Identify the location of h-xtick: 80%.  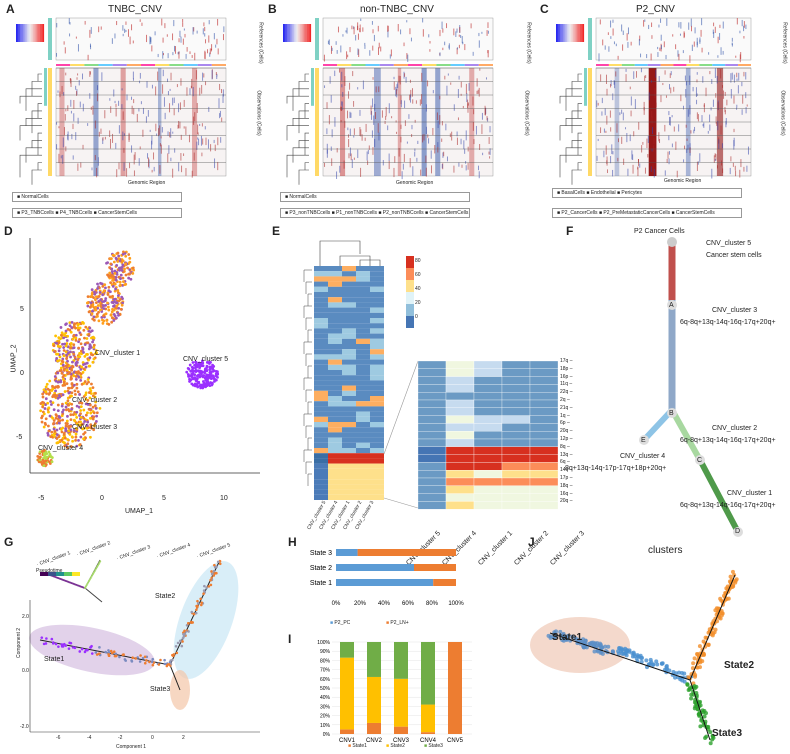
(432, 604).